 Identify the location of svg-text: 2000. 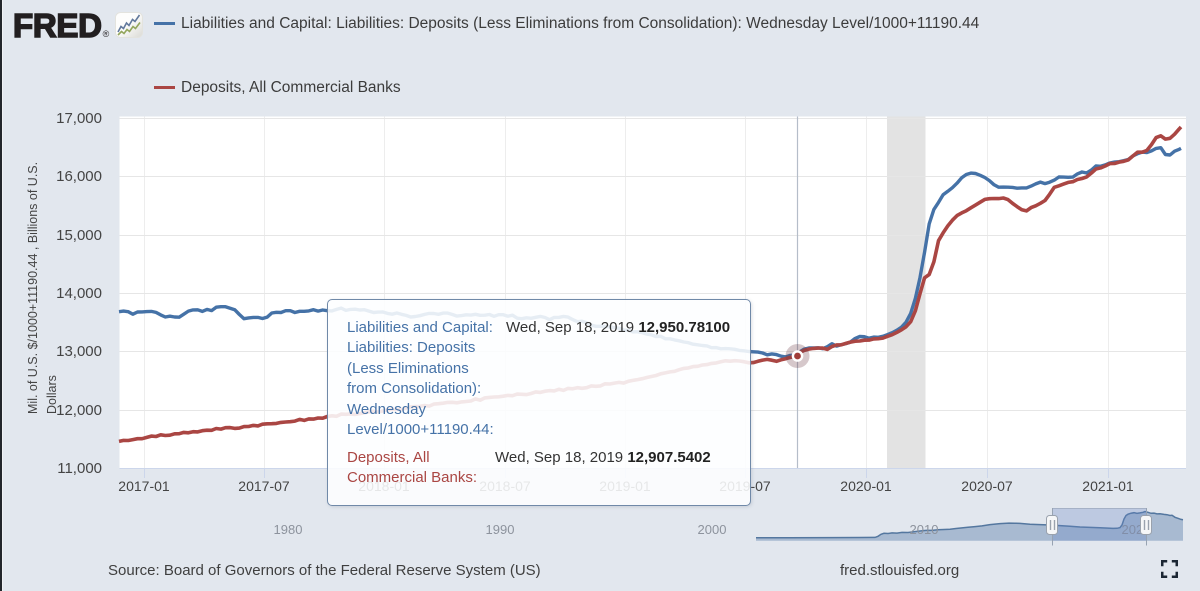
(712, 529).